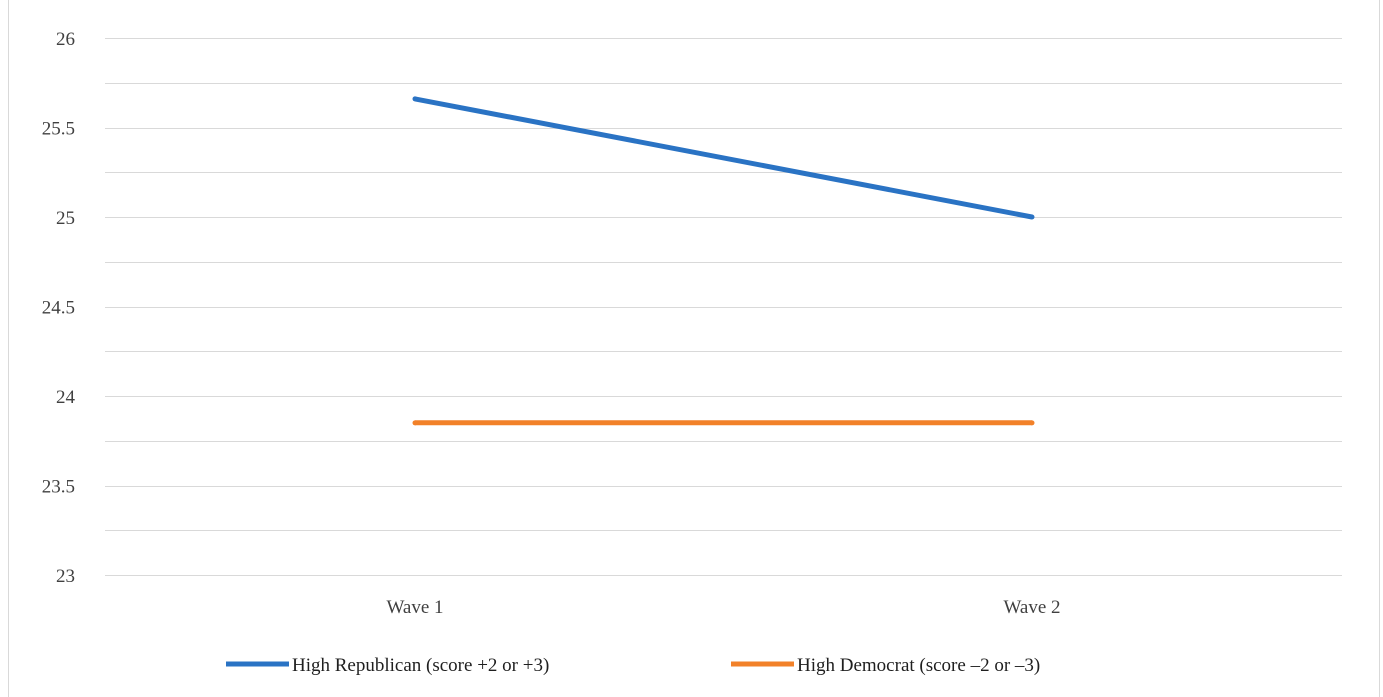  What do you see at coordinates (420, 665) in the screenshot?
I see `legend-label: High Republican (score +2 or +3)` at bounding box center [420, 665].